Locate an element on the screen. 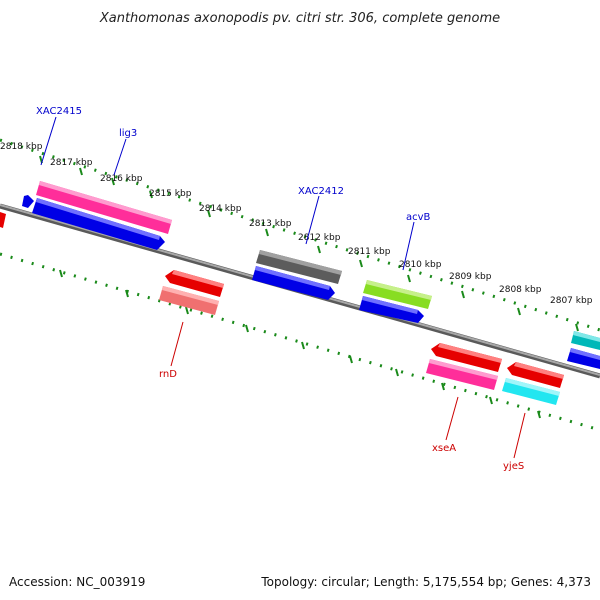  gene-label-xac2412: XAC2412 is located at coordinates (321, 191).